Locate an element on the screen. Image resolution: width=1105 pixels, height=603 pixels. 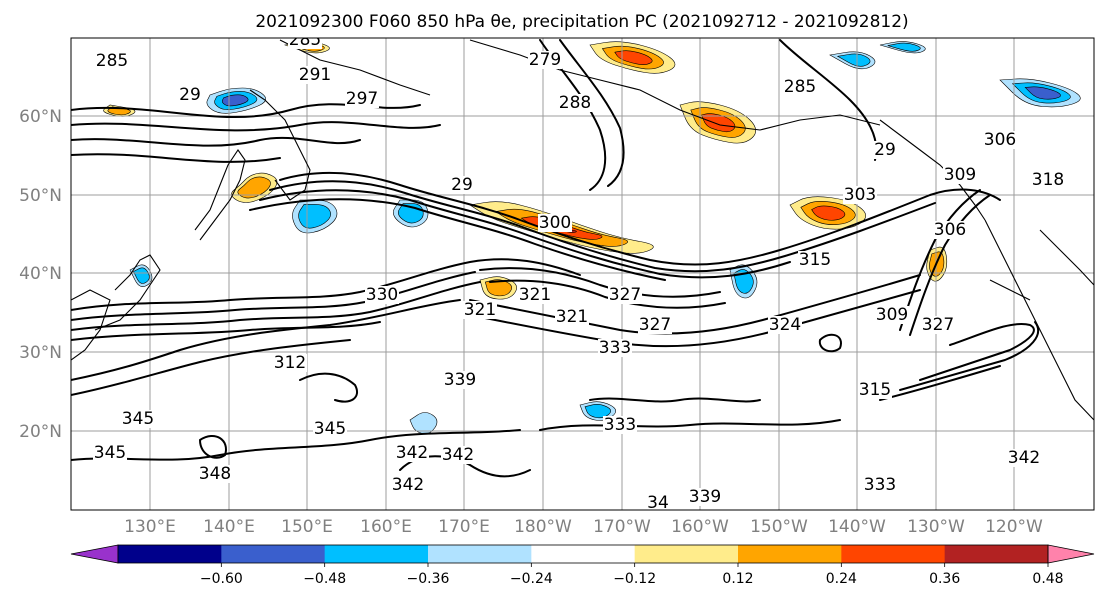
lon-label: 150°E is located at coordinates (307, 527).